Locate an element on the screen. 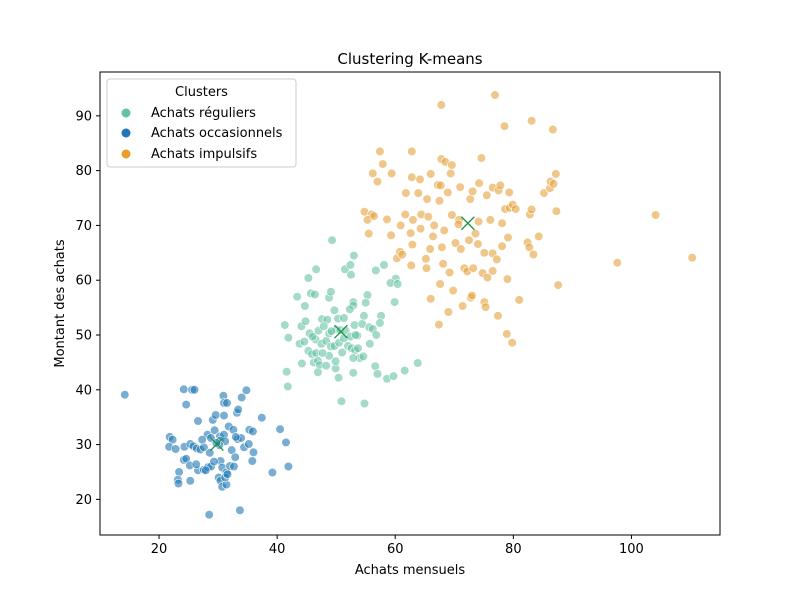  y-tick-label: 90 is located at coordinates (83, 116).